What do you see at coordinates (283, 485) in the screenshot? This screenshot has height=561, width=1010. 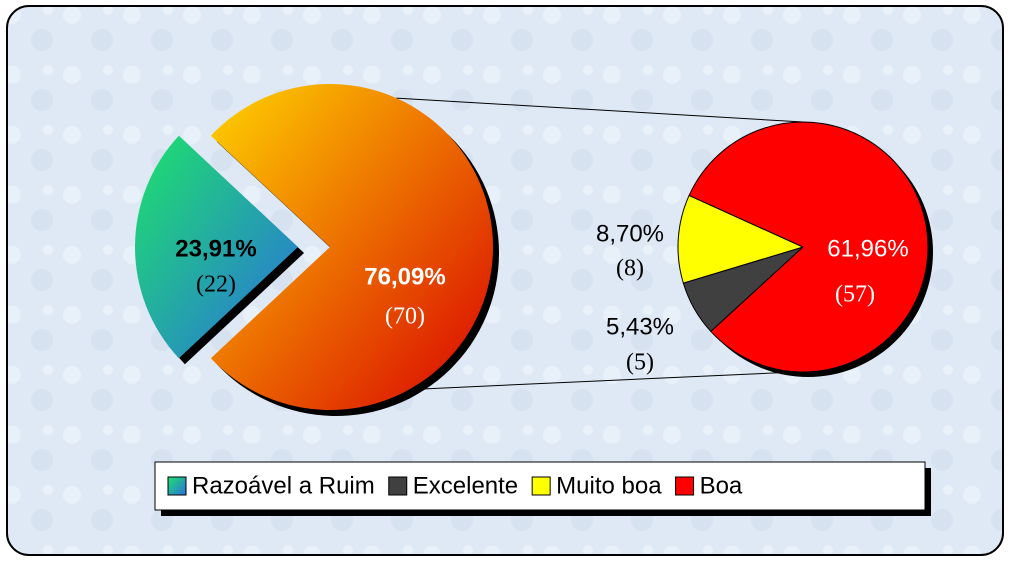 I see `legend-label: Razoável a Ruim` at bounding box center [283, 485].